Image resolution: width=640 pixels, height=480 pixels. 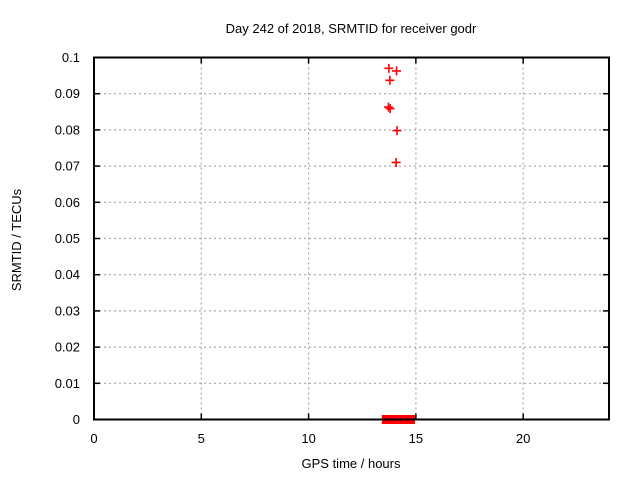 I want to click on data-points, so click(x=398, y=243).